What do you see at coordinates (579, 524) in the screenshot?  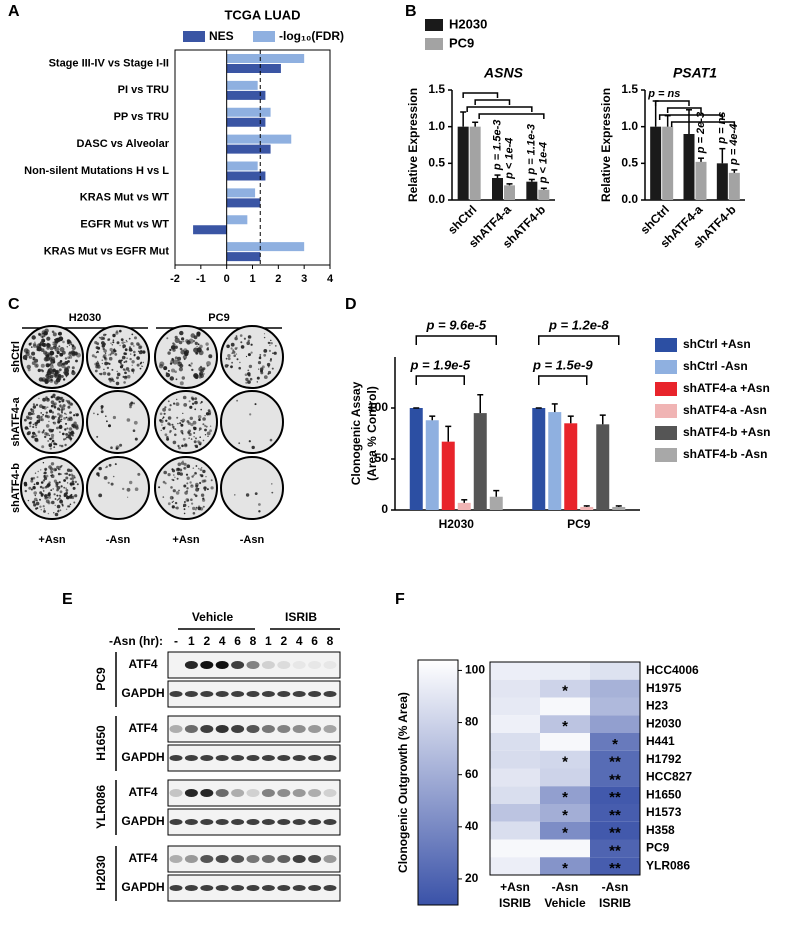 I see `x-tick-label: PC9` at bounding box center [579, 524].